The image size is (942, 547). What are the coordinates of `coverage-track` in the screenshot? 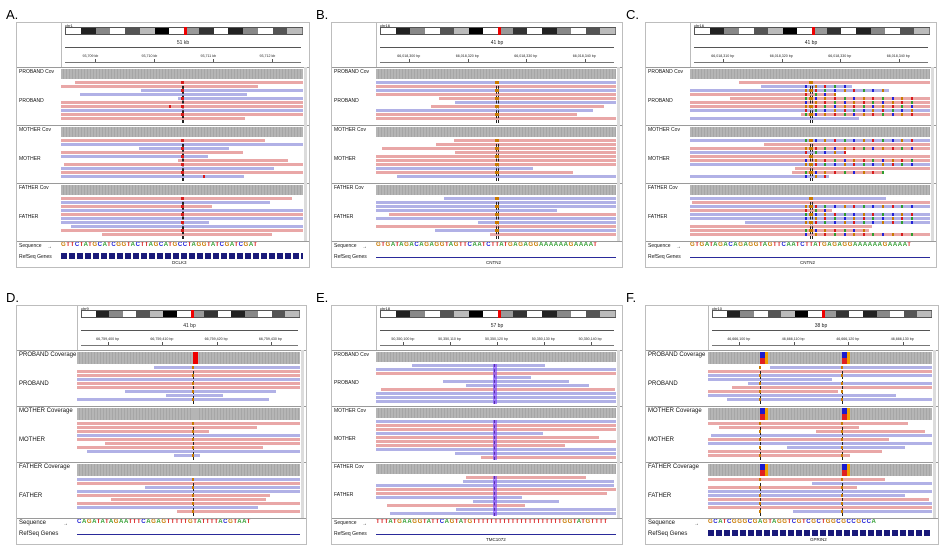 It's located at (820, 358).